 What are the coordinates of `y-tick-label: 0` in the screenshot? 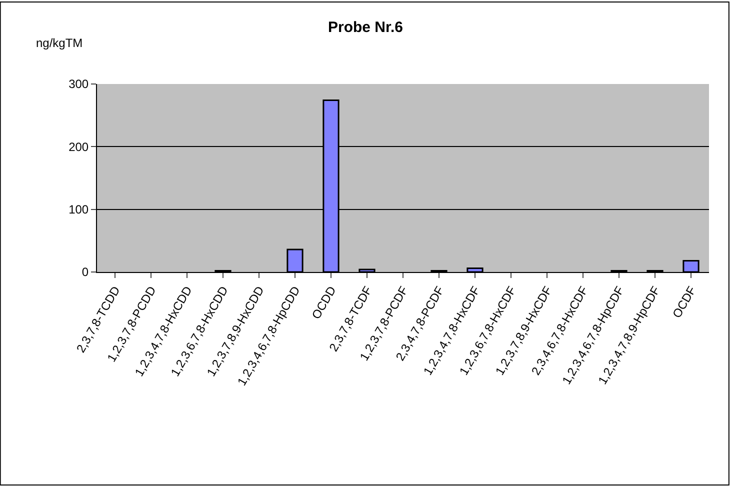 It's located at (85, 272).